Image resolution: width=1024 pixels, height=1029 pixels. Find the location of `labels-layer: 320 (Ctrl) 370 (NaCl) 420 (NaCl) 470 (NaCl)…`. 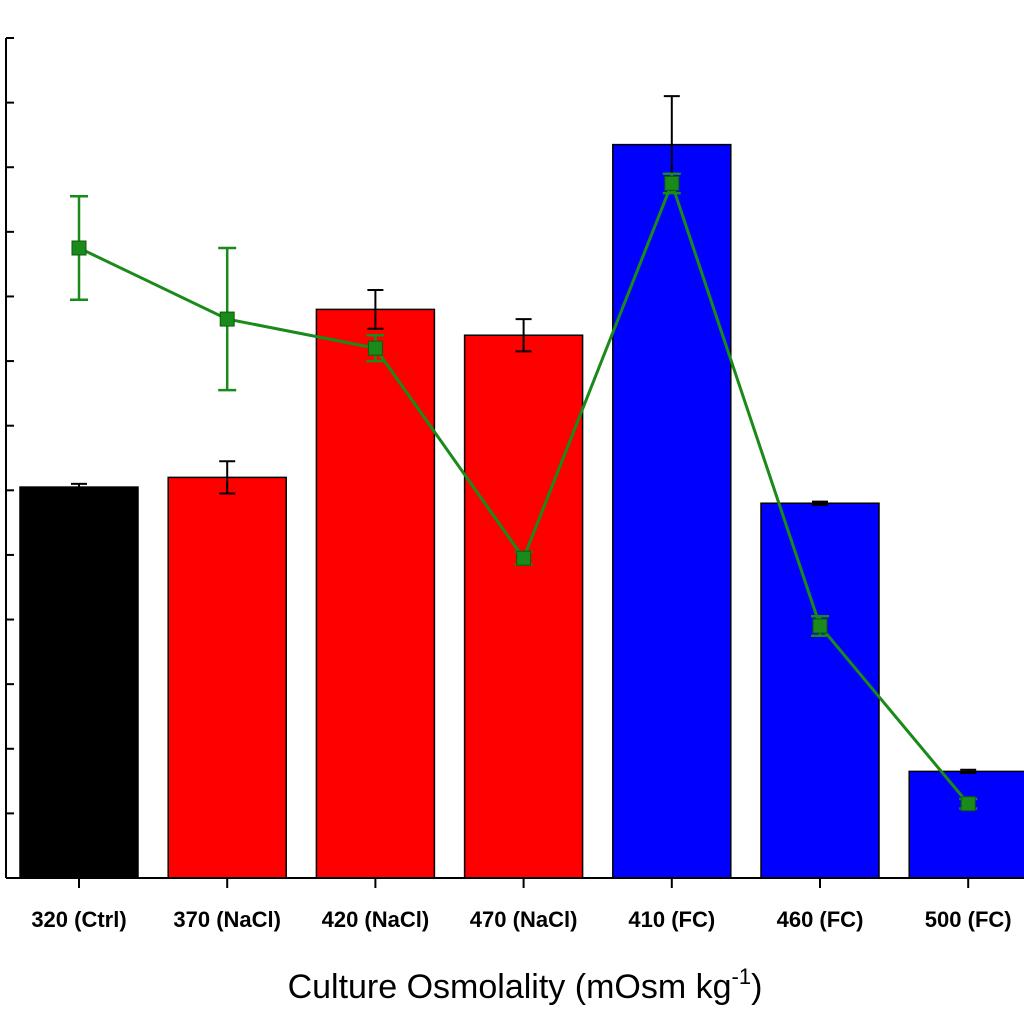

labels-layer: 320 (Ctrl) 370 (NaCl) 420 (NaCl) 470 (NaCl)… is located at coordinates (521, 919).